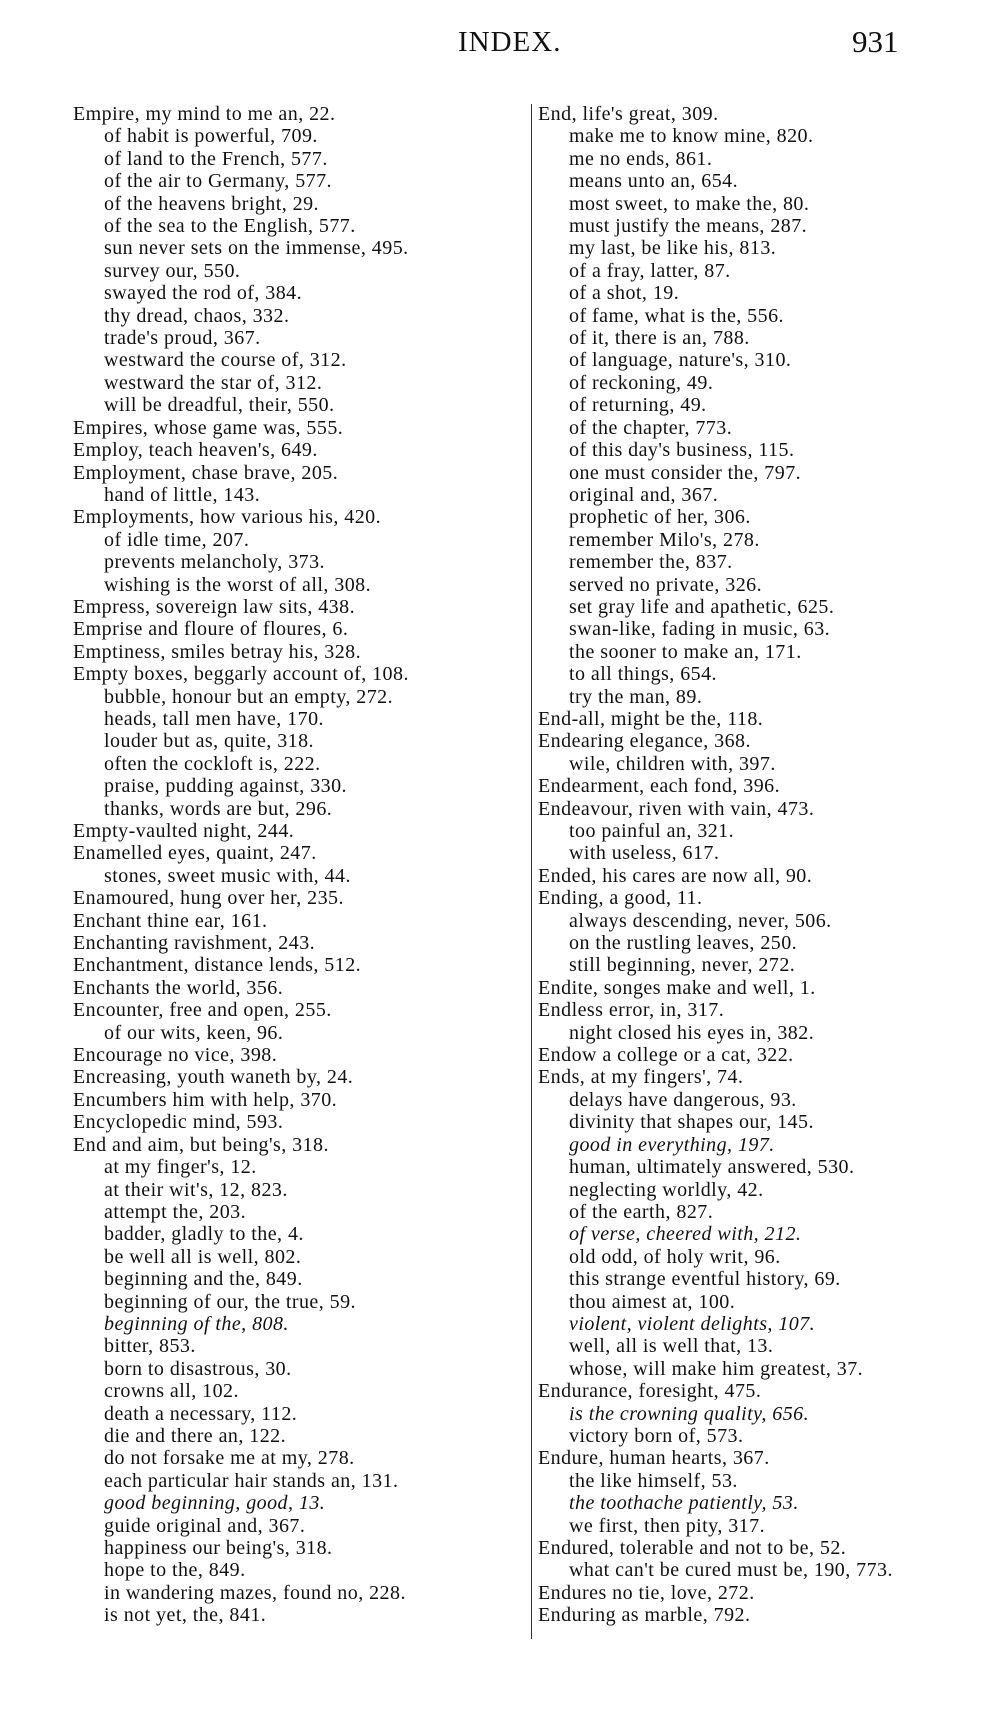 This screenshot has height=1717, width=1000. What do you see at coordinates (198, 1368) in the screenshot?
I see `index-subentry: born to disastrous, 30.` at bounding box center [198, 1368].